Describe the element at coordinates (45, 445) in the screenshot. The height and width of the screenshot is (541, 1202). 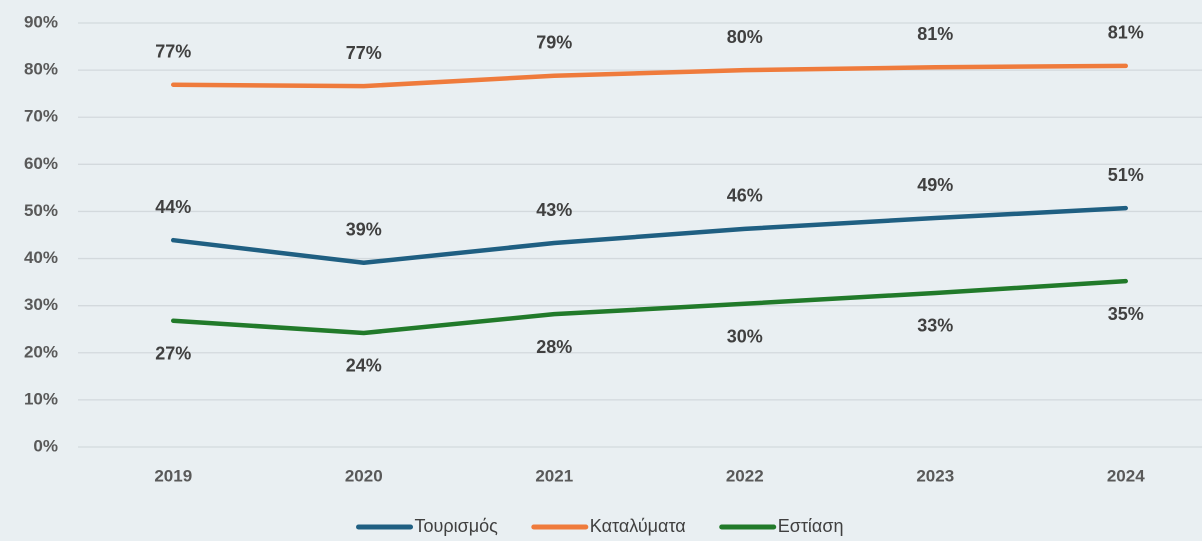
I see `y-tick-label: 0%` at that location.